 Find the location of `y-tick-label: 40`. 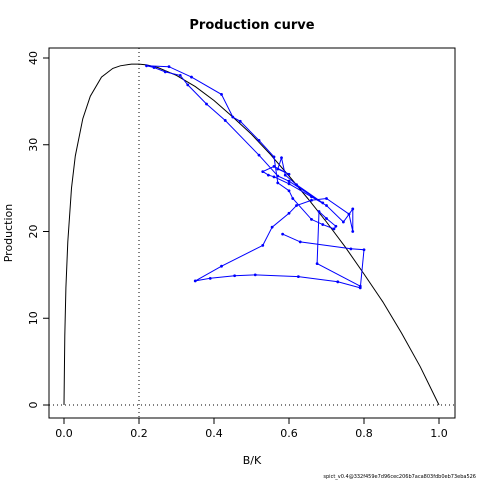

y-tick-label: 40 is located at coordinates (33, 58).